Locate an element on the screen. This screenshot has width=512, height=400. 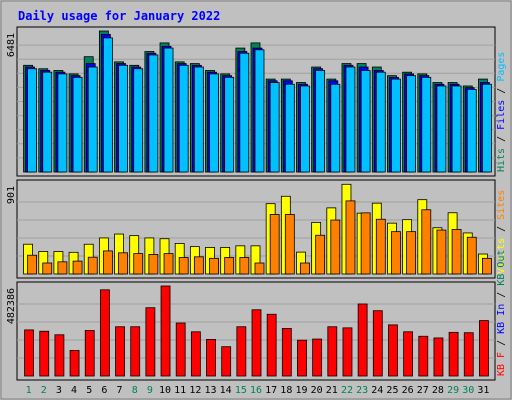
x-tick-label: 29 is located at coordinates (453, 390).